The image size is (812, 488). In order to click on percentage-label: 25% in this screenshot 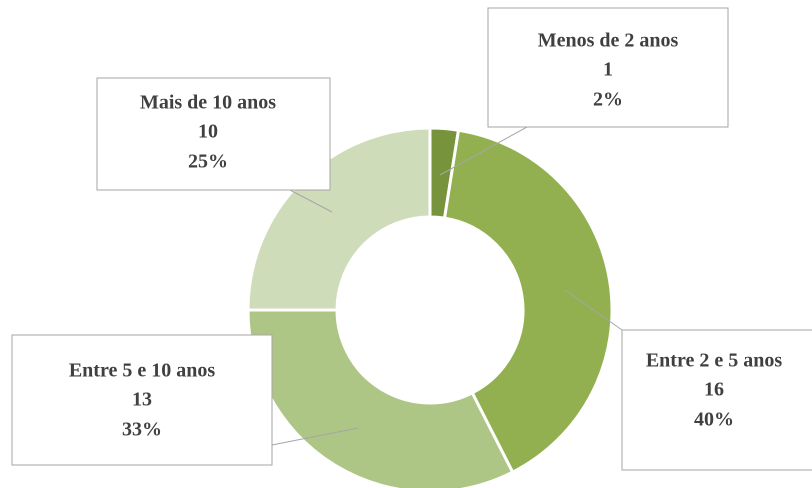, I will do `click(208, 162)`.